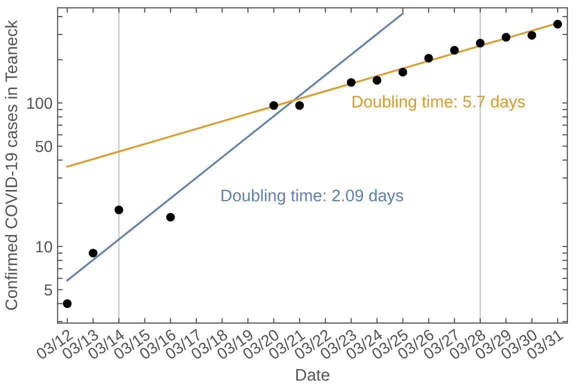 The image size is (576, 392). Describe the element at coordinates (44, 146) in the screenshot. I see `y-tick-label: 50` at that location.